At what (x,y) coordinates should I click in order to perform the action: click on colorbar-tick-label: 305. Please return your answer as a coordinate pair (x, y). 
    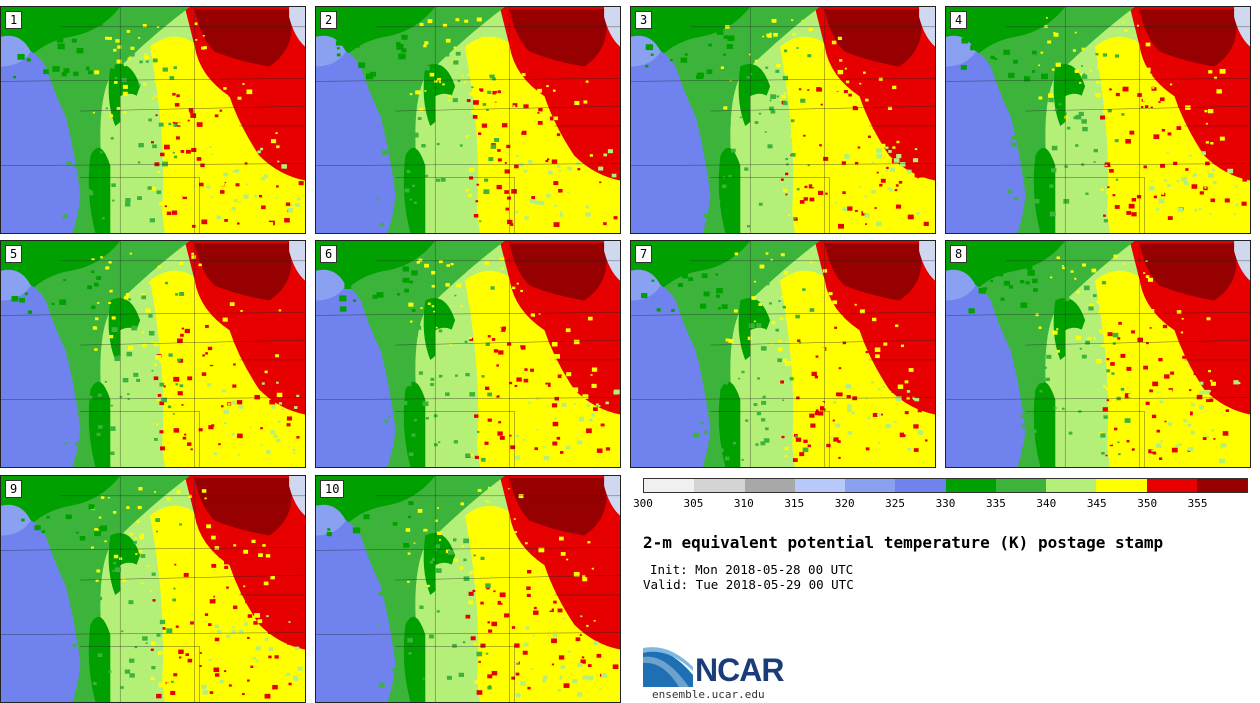
    Looking at the image, I should click on (693, 503).